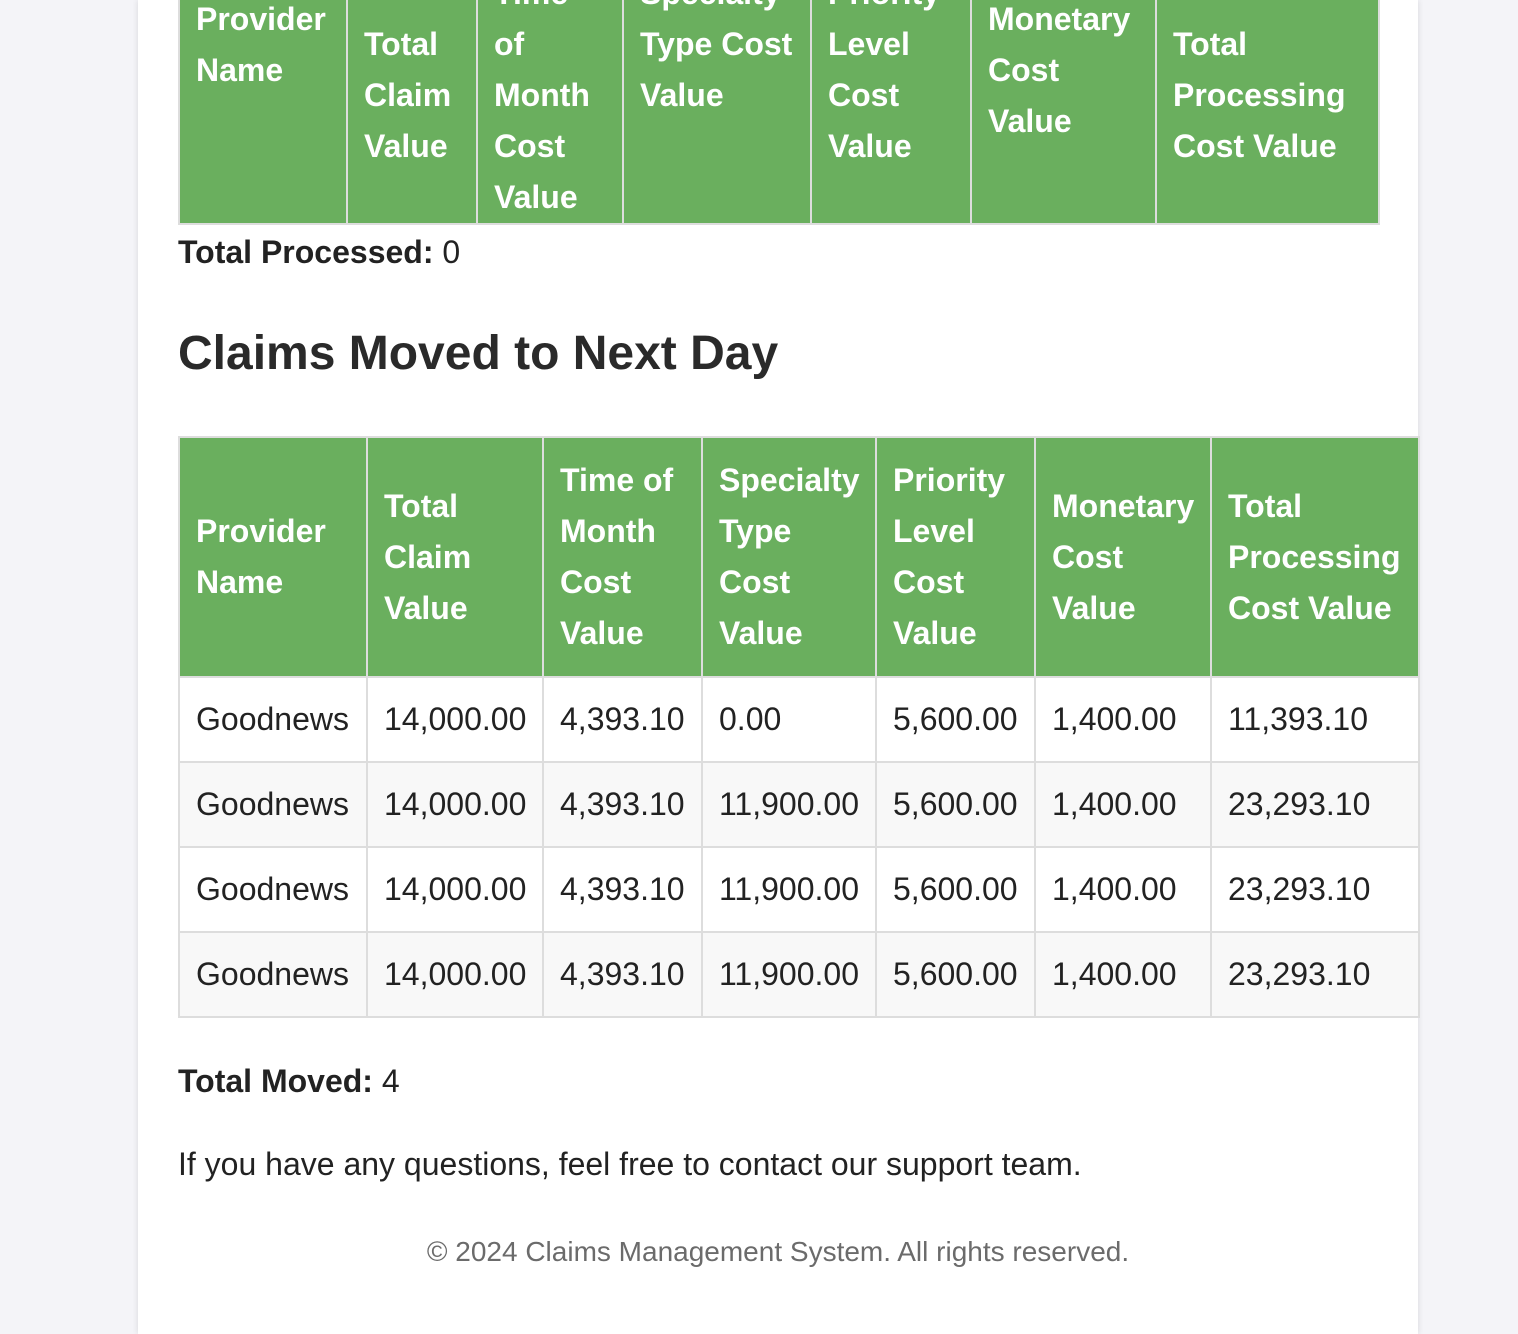  What do you see at coordinates (275, 1081) in the screenshot?
I see `total-moved-label: Total Moved:` at bounding box center [275, 1081].